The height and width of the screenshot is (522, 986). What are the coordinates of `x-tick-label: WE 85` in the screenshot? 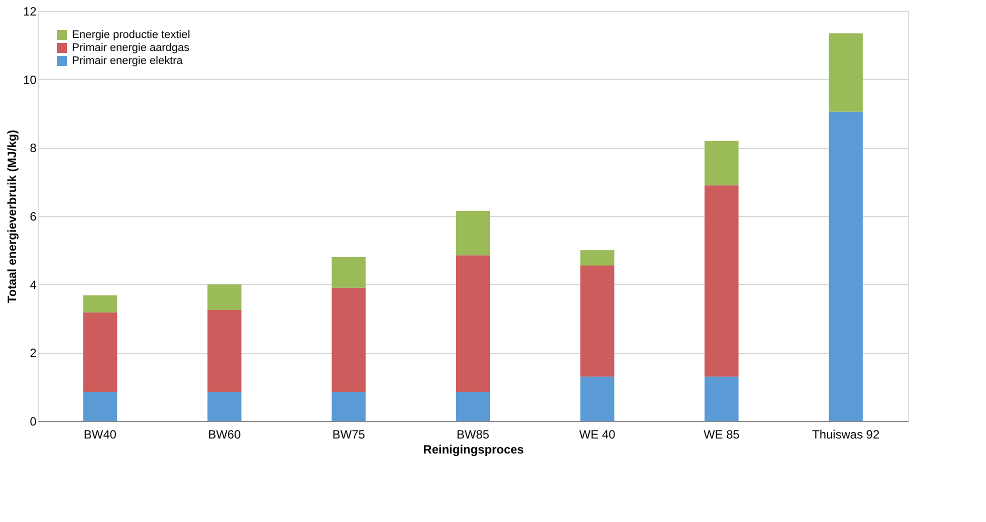 It's located at (722, 435).